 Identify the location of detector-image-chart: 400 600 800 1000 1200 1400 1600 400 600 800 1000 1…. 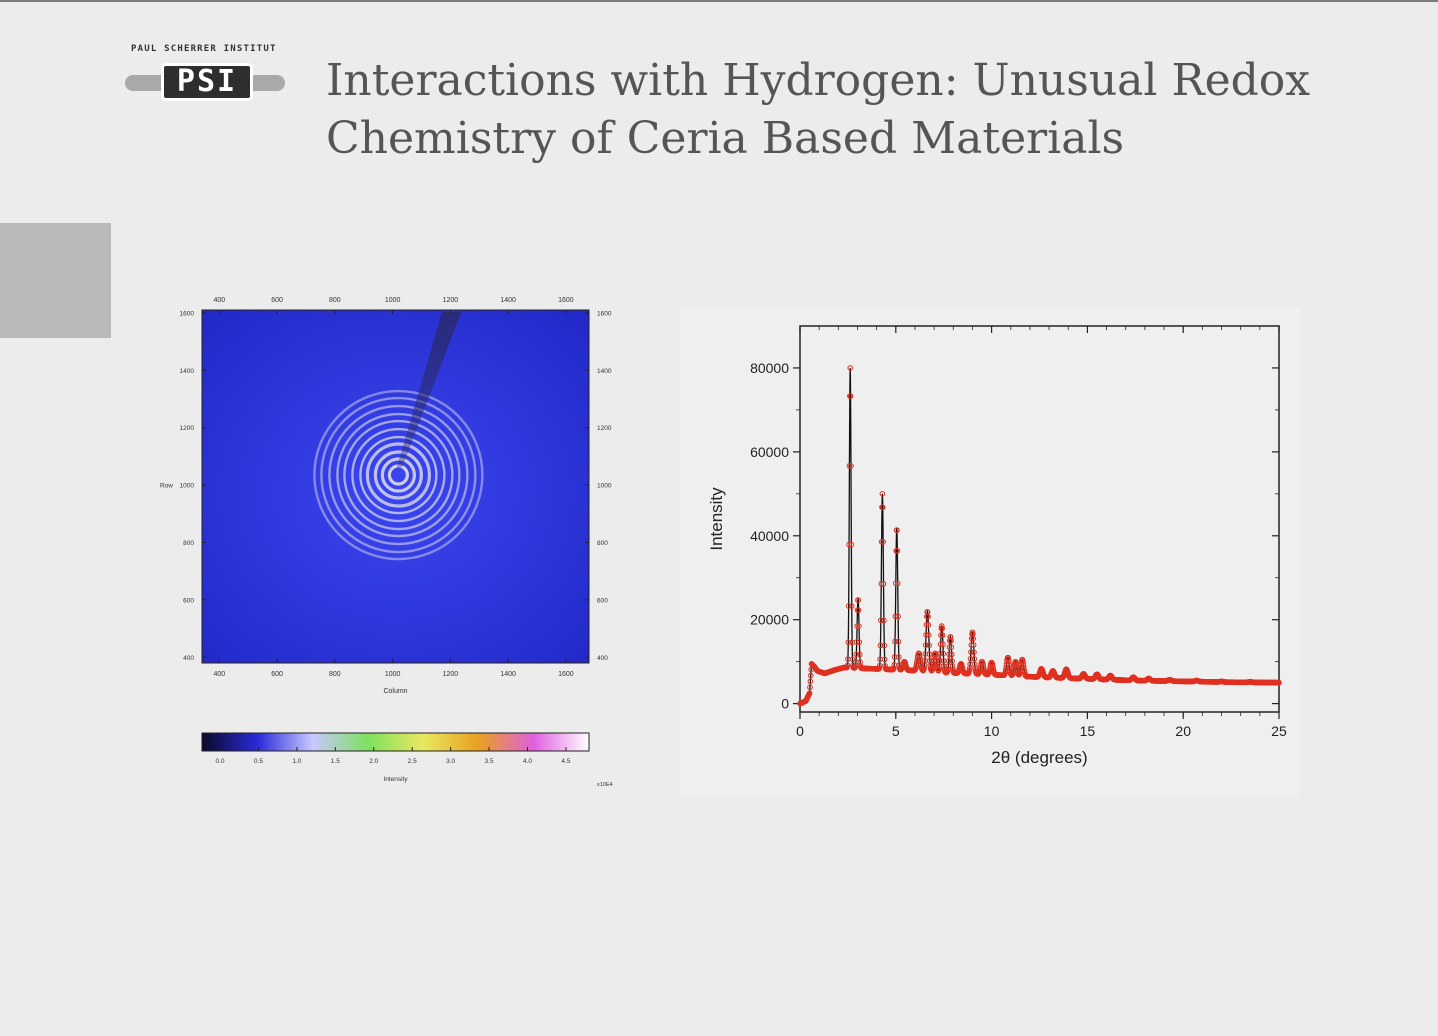
(386, 542).